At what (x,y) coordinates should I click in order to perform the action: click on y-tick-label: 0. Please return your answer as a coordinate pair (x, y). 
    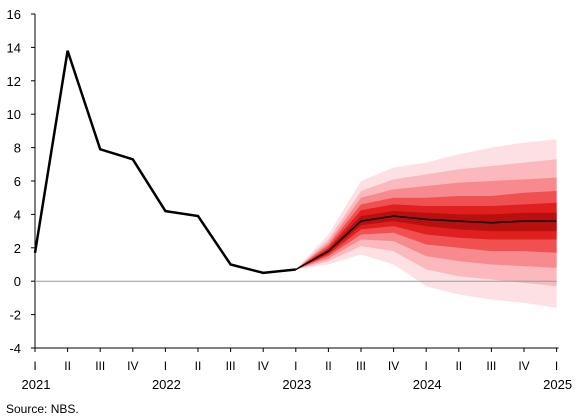
    Looking at the image, I should click on (17, 281).